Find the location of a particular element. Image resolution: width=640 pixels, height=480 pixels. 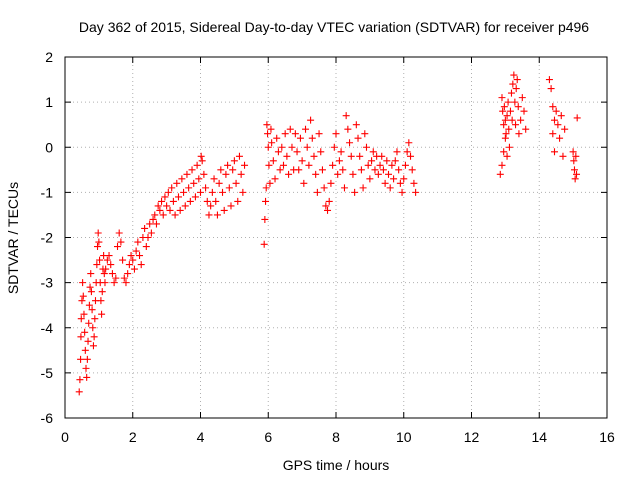

y-axis-label: SDTVAR / TECUs is located at coordinates (13, 238).